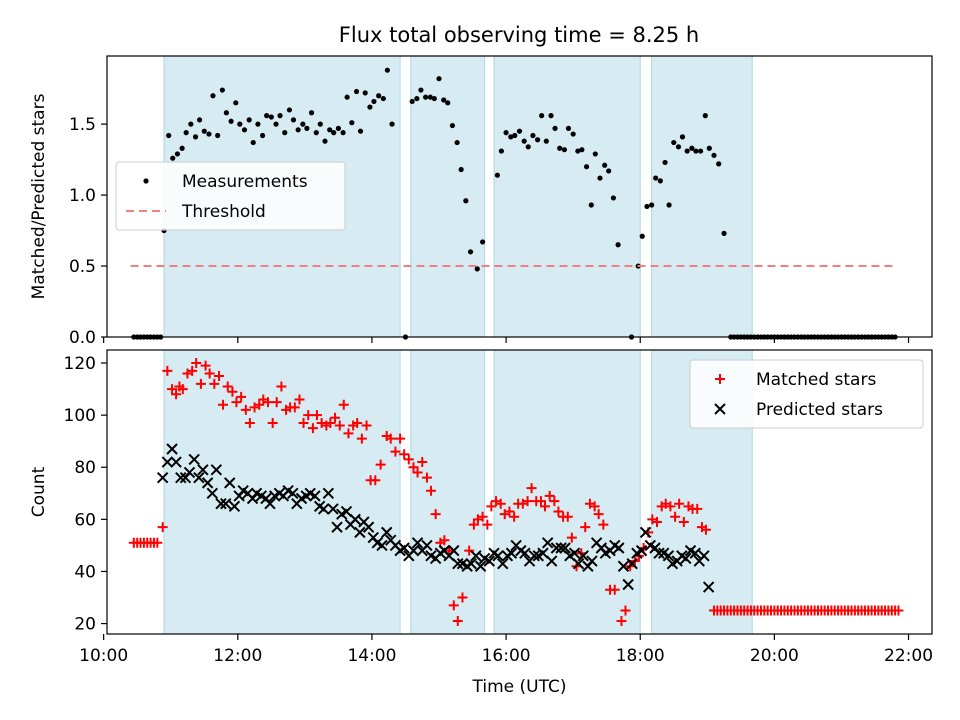 The height and width of the screenshot is (720, 960). What do you see at coordinates (806, 394) in the screenshot?
I see `bottom-legend: Matched stars Predicted stars` at bounding box center [806, 394].